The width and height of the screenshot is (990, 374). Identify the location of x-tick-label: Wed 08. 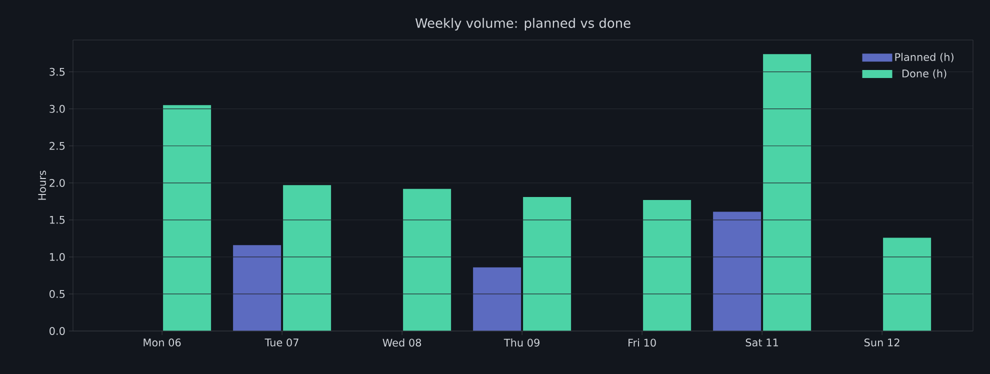
(402, 342).